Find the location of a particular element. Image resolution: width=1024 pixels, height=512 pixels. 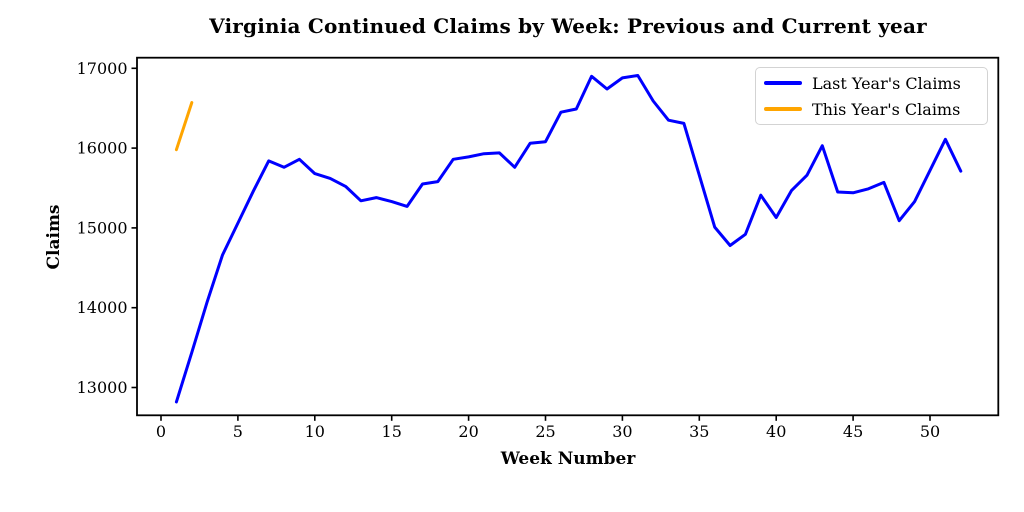

legend-label-last-year: Last Year's Claims is located at coordinates (886, 83).